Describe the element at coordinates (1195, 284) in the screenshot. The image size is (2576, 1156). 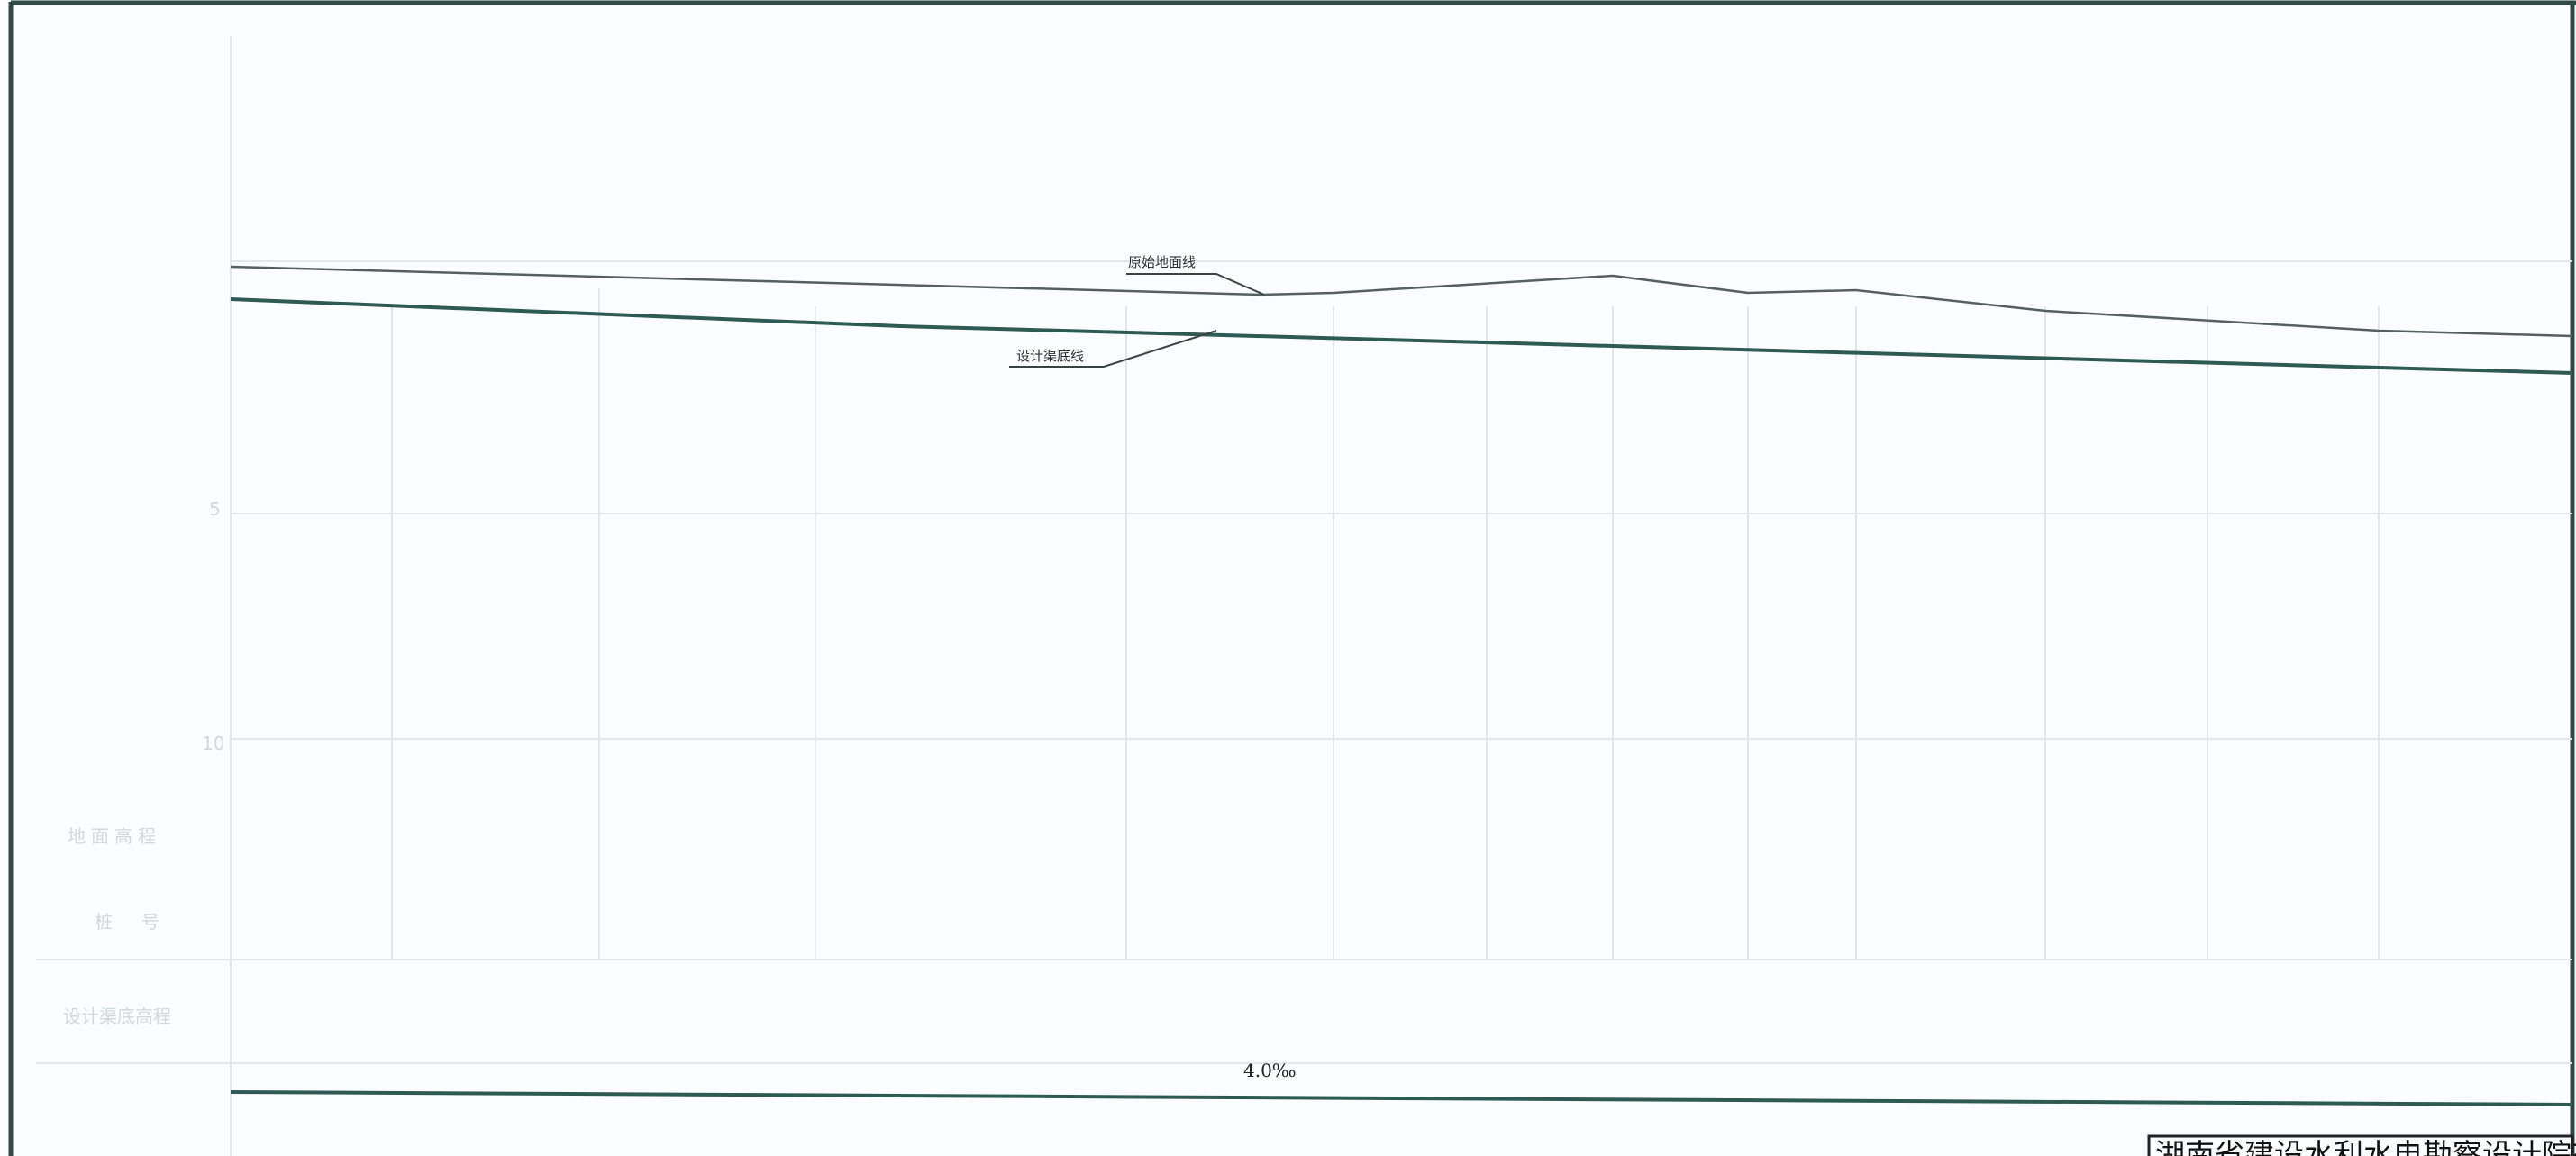
I see `ground-line-leader` at that location.